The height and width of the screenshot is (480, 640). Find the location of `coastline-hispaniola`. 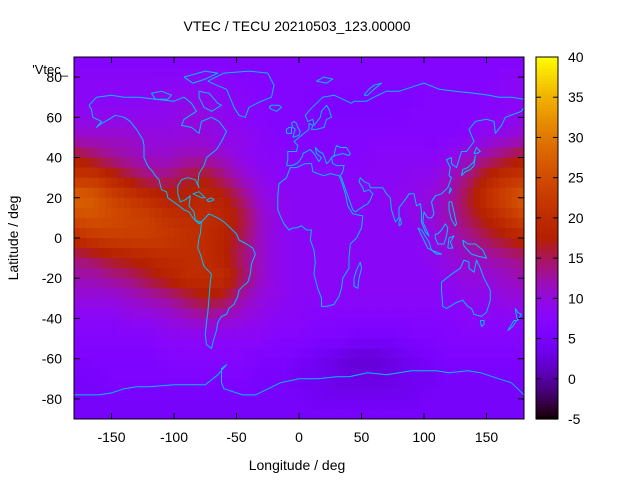

coastline-hispaniola is located at coordinates (210, 200).